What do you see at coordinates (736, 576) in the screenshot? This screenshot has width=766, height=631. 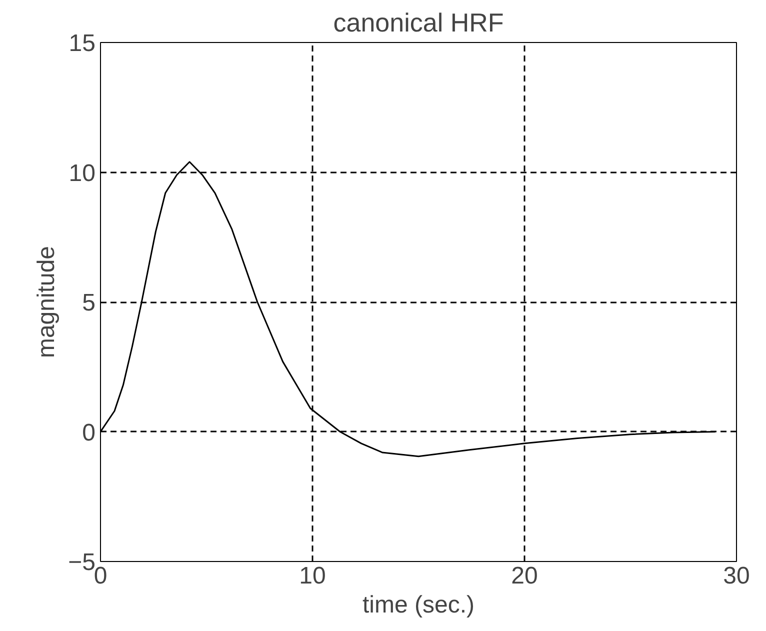 I see `x-tick-label: 30` at bounding box center [736, 576].